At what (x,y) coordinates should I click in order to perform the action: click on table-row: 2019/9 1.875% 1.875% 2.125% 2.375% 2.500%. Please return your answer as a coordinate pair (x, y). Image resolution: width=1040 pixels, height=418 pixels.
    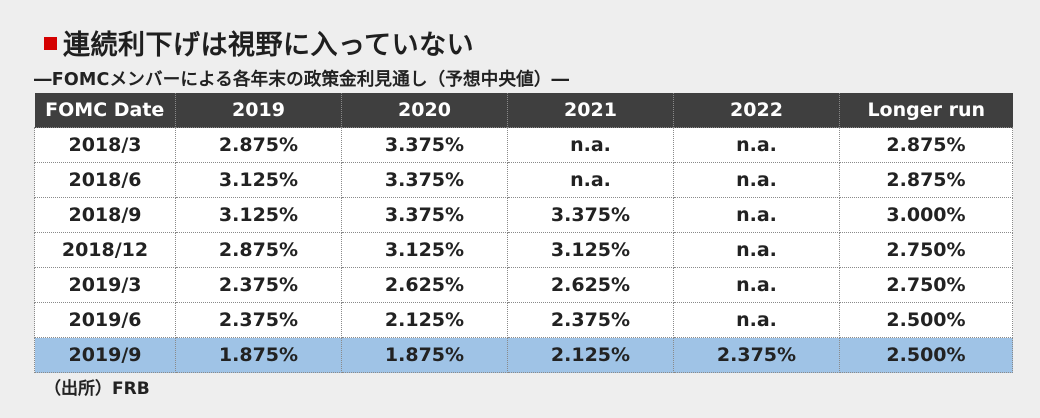
    Looking at the image, I should click on (523, 355).